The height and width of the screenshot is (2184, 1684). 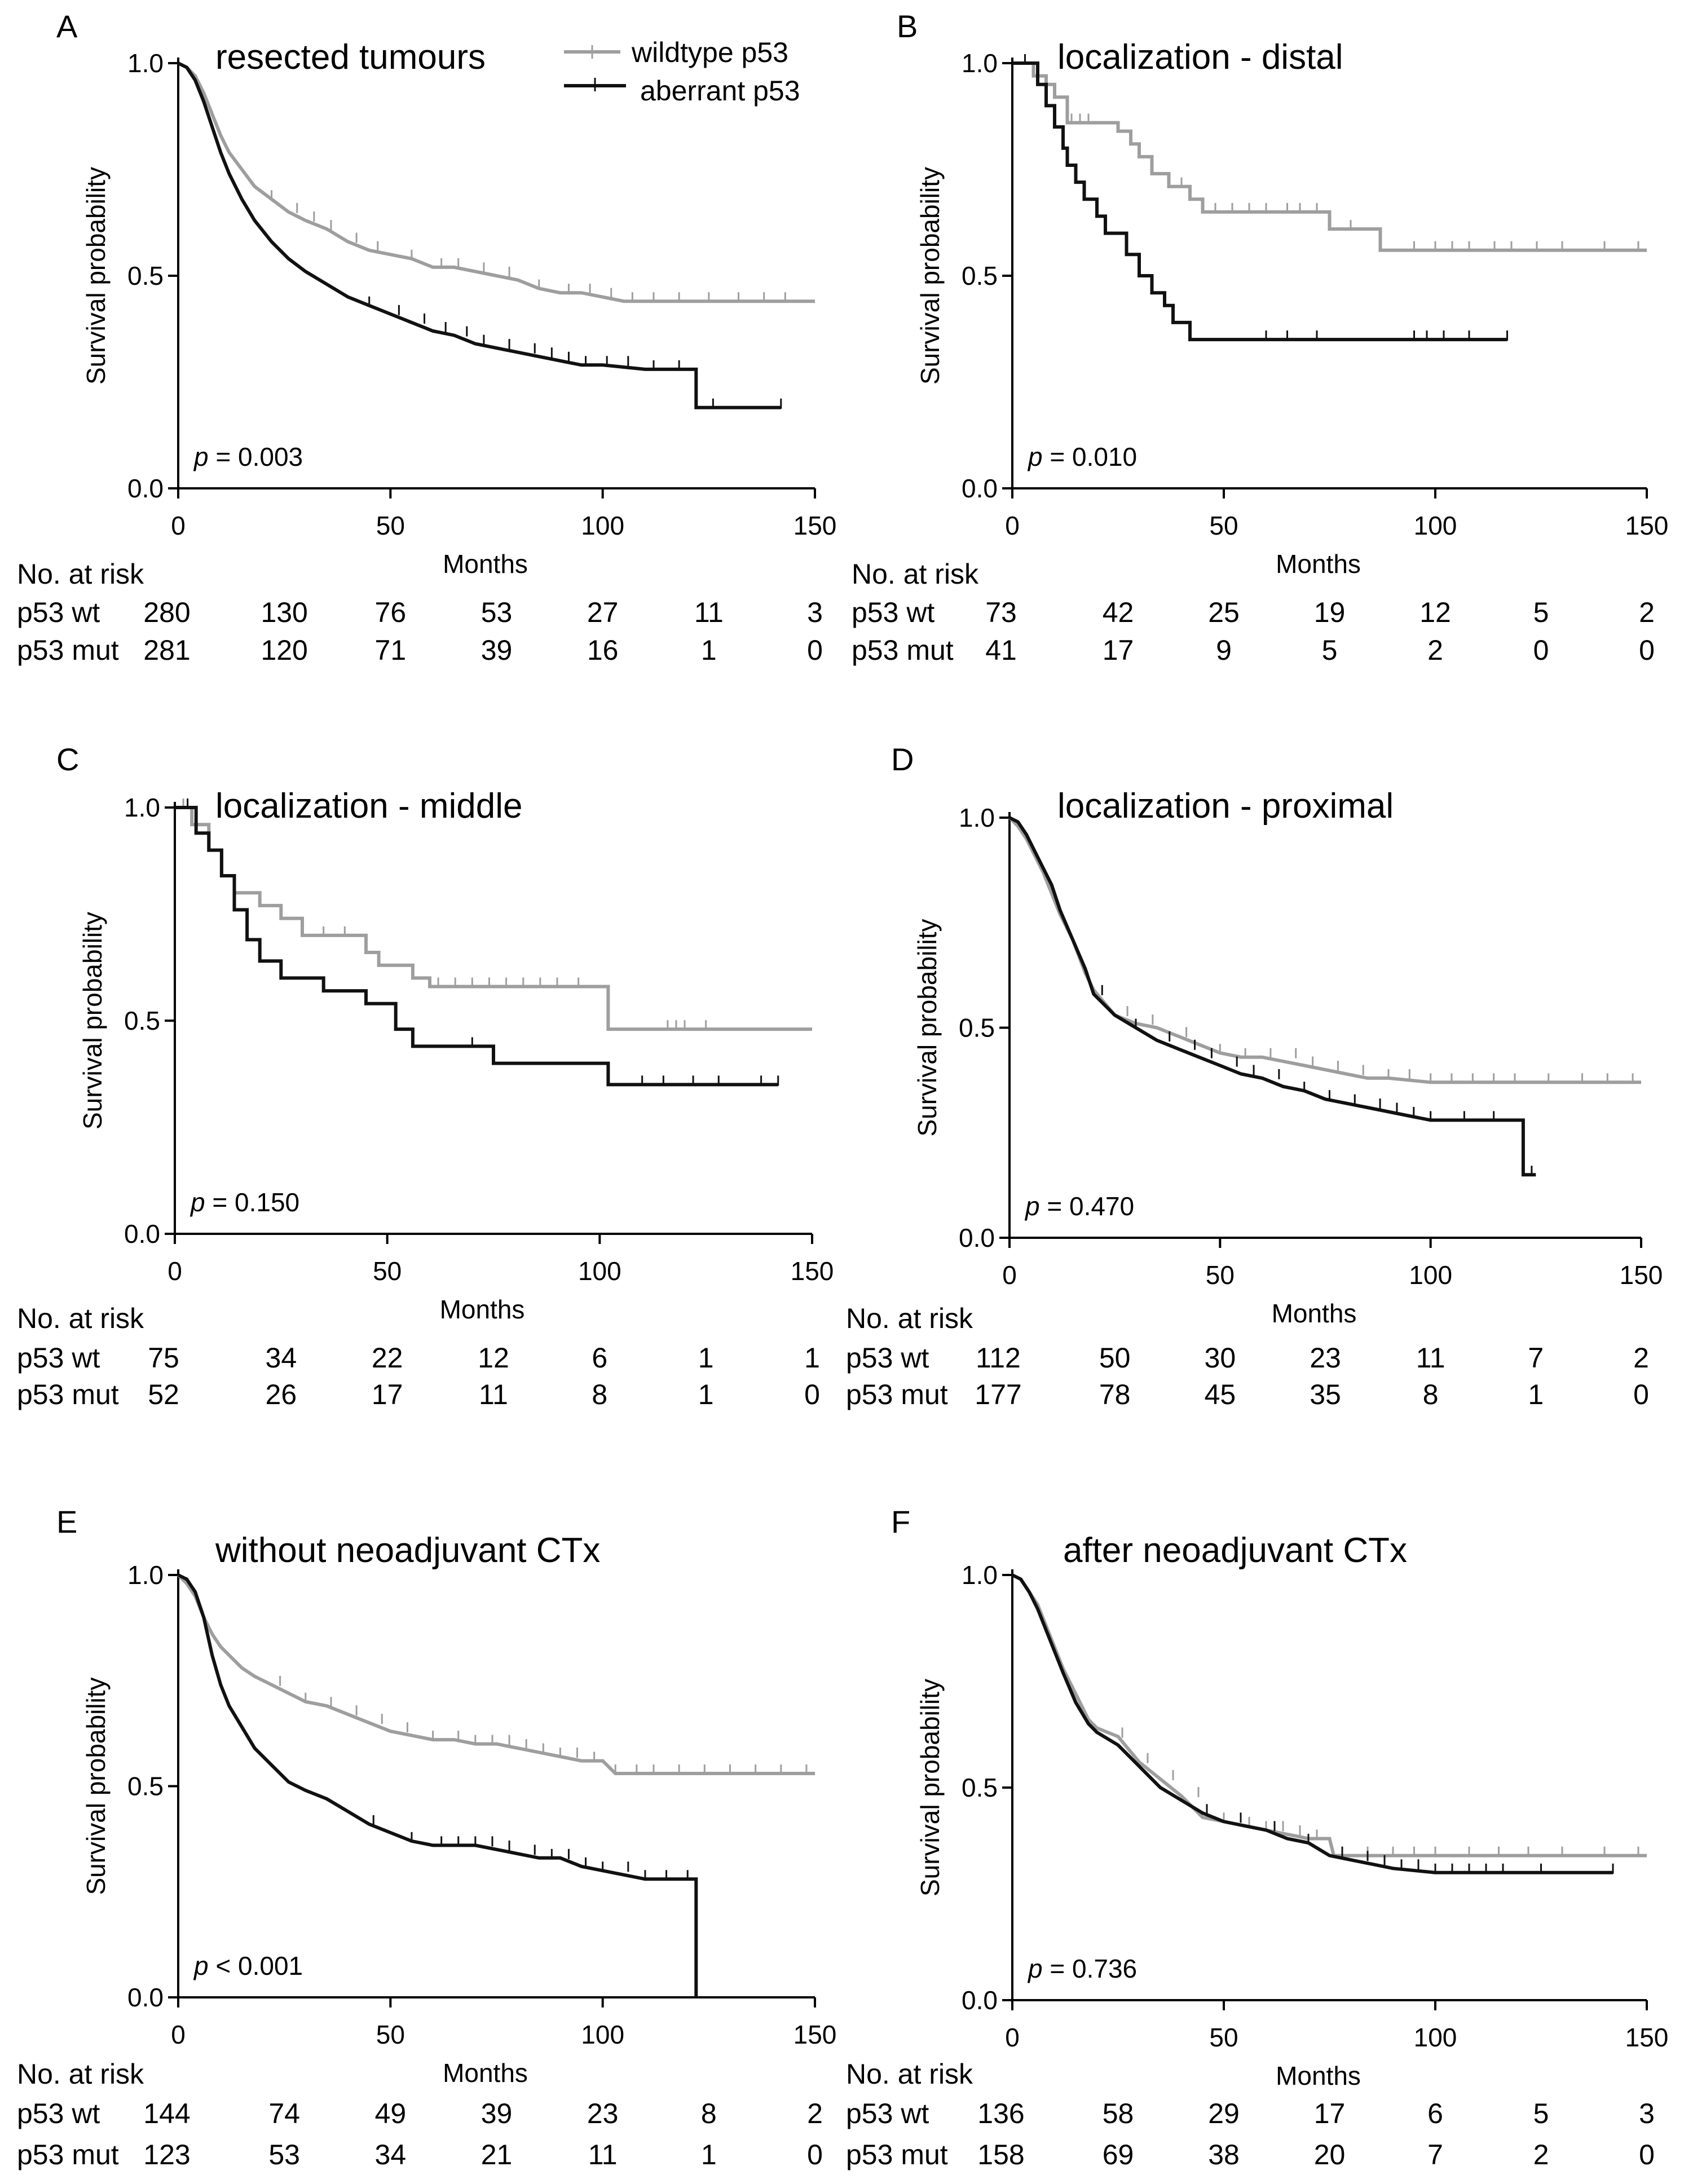 I want to click on risk-value-wt: 136, so click(x=1000, y=2113).